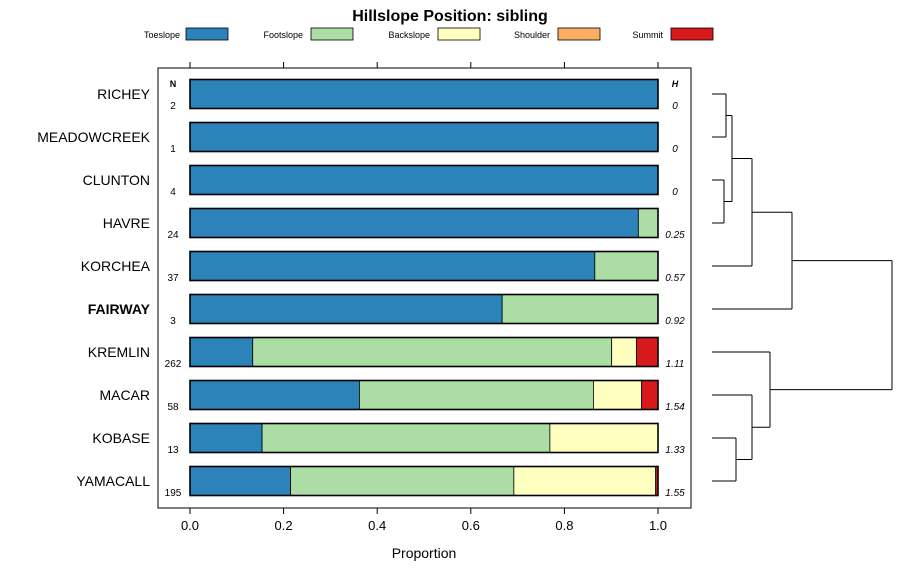 The height and width of the screenshot is (585, 900). Describe the element at coordinates (459, 34) in the screenshot. I see `legend-swatch-backslope` at that location.